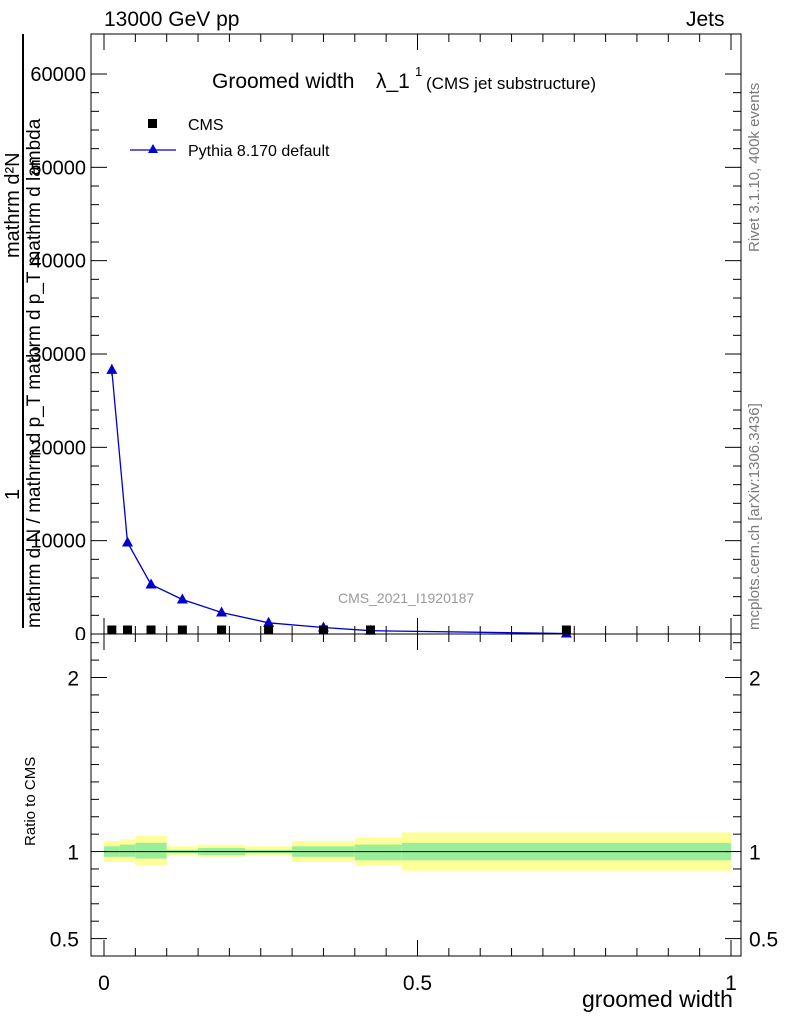 This screenshot has width=786, height=1024. Describe the element at coordinates (393, 81) in the screenshot. I see `chart-title-symbol: λ_1` at that location.